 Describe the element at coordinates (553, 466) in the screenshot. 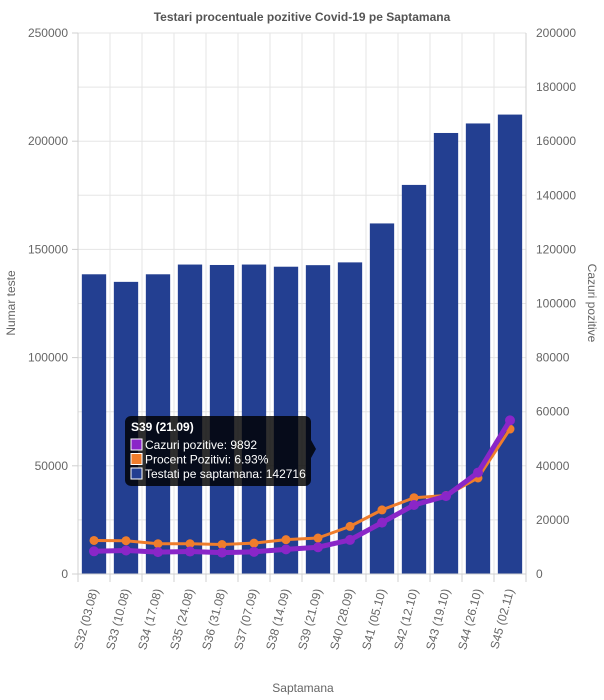

I see `y-right-tick-label: 40000` at that location.